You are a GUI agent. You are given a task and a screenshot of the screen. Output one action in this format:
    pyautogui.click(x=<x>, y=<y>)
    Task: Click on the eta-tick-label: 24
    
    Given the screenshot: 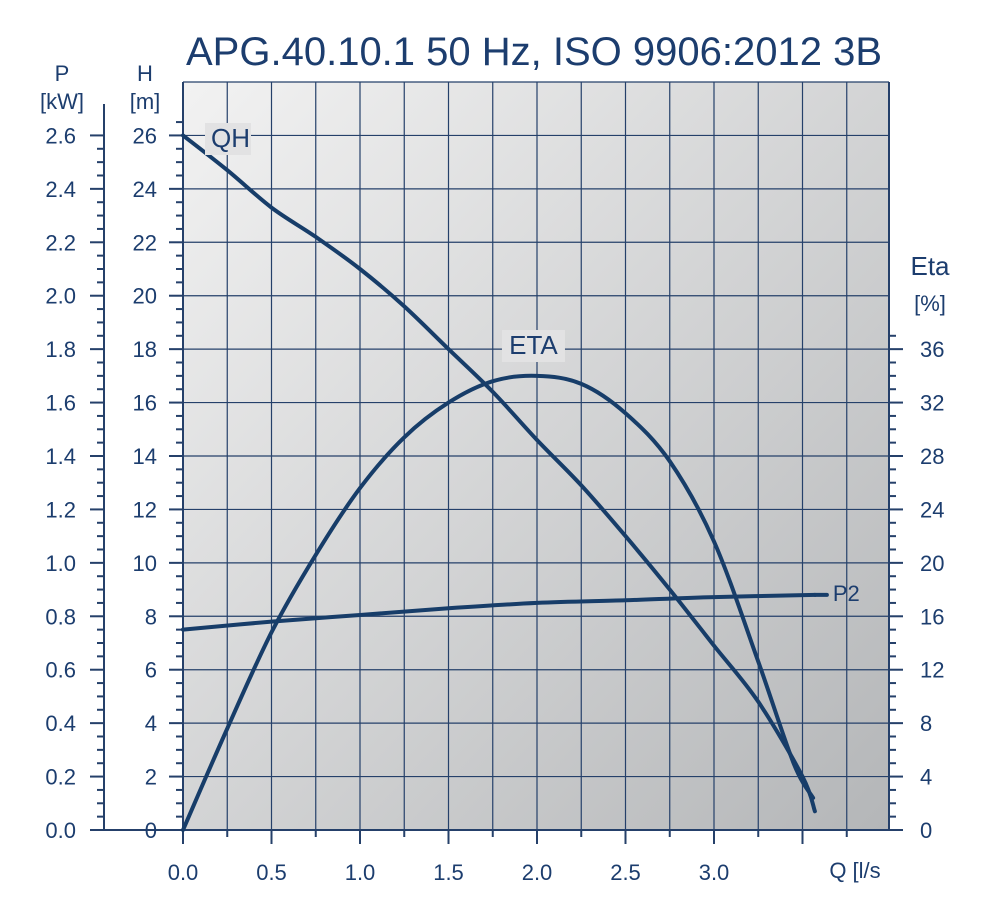 What is the action you would take?
    pyautogui.click(x=932, y=509)
    